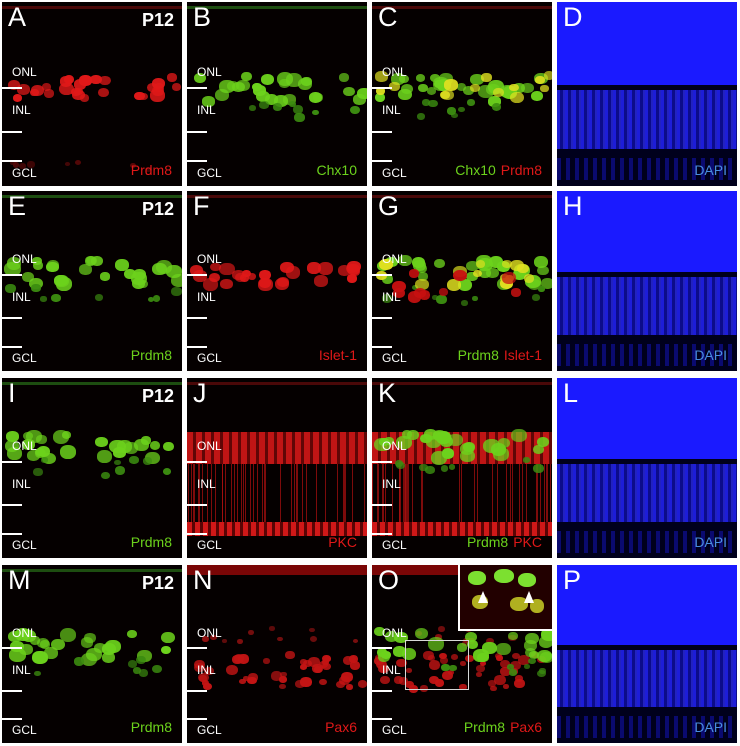 Image resolution: width=740 pixels, height=746 pixels. I want to click on micrograph-panel-g: ONL INL GCL G Prdm8 Islet-1, so click(462, 281).